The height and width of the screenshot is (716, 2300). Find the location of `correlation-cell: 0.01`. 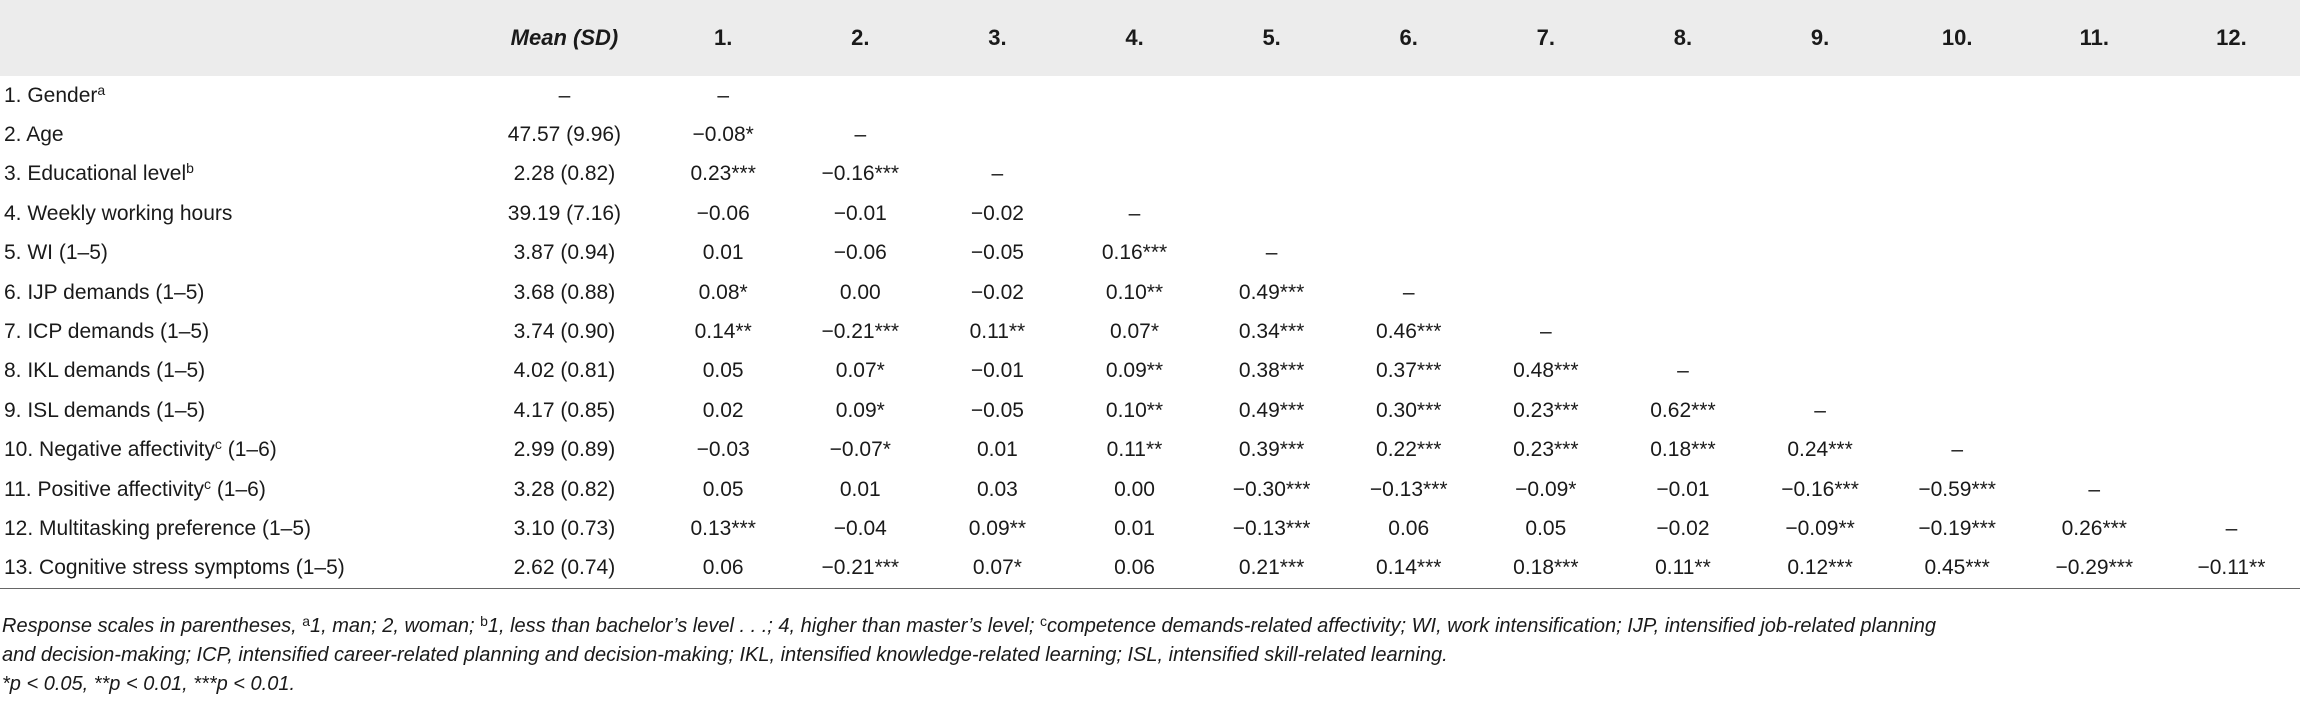

correlation-cell: 0.01 is located at coordinates (1134, 528).